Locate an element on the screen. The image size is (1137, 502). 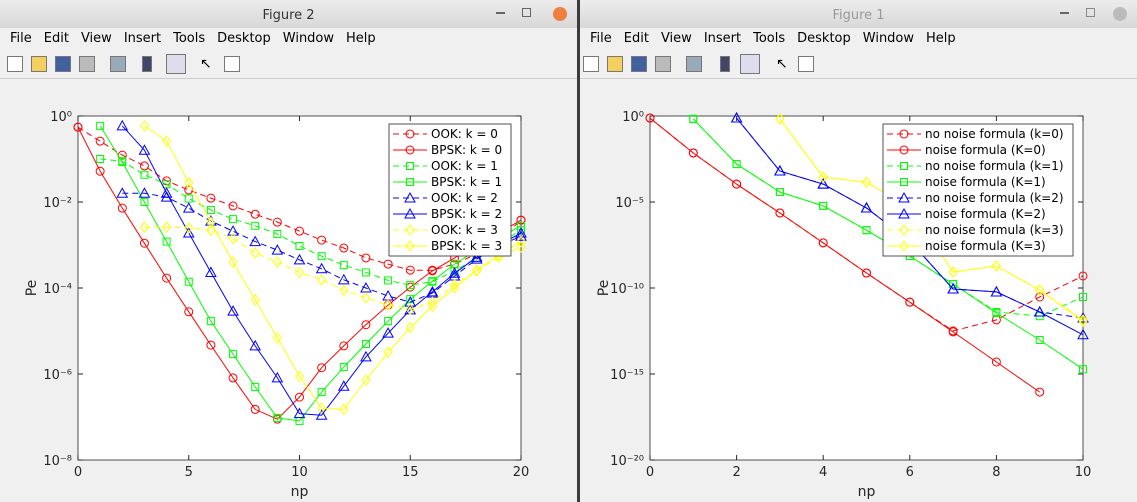
legend-label: noise formula (K=3) is located at coordinates (985, 246).